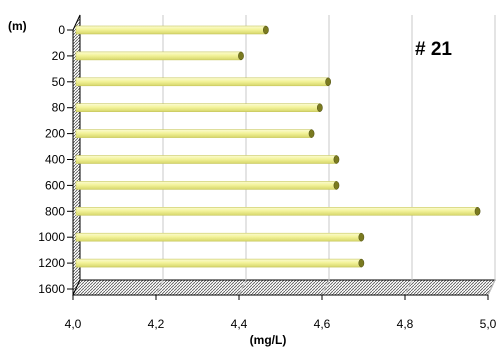  What do you see at coordinates (281, 312) in the screenshot?
I see `x-tick-labels: 4,0 4,2 4,4 4,6 4,8 5,0` at bounding box center [281, 312].